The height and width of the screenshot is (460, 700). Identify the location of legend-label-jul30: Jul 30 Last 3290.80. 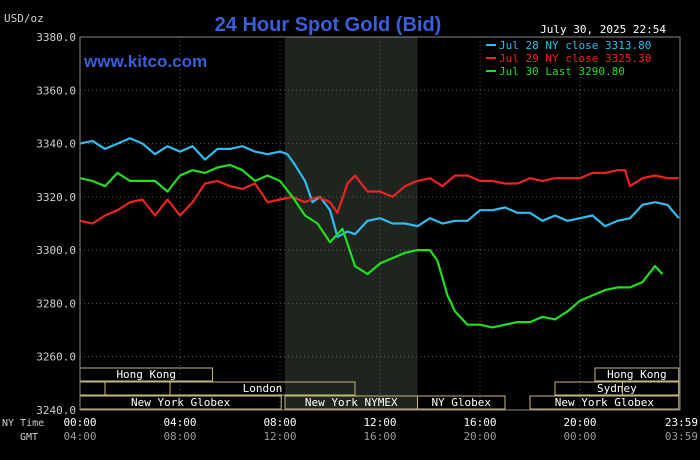
(562, 71).